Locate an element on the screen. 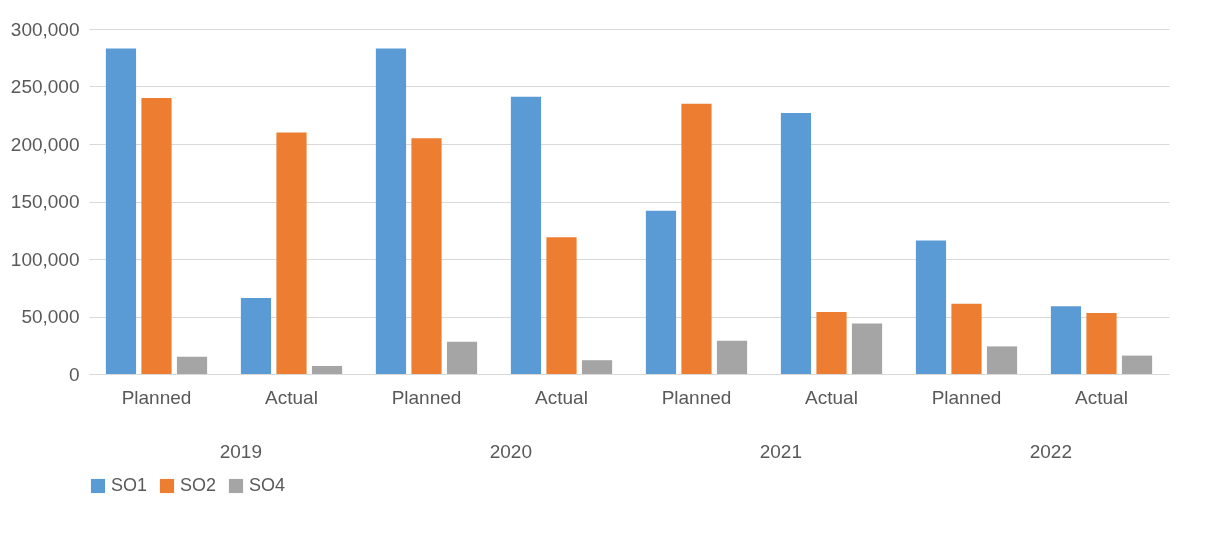 This screenshot has width=1231, height=546. y-tick-label: 0 is located at coordinates (74, 374).